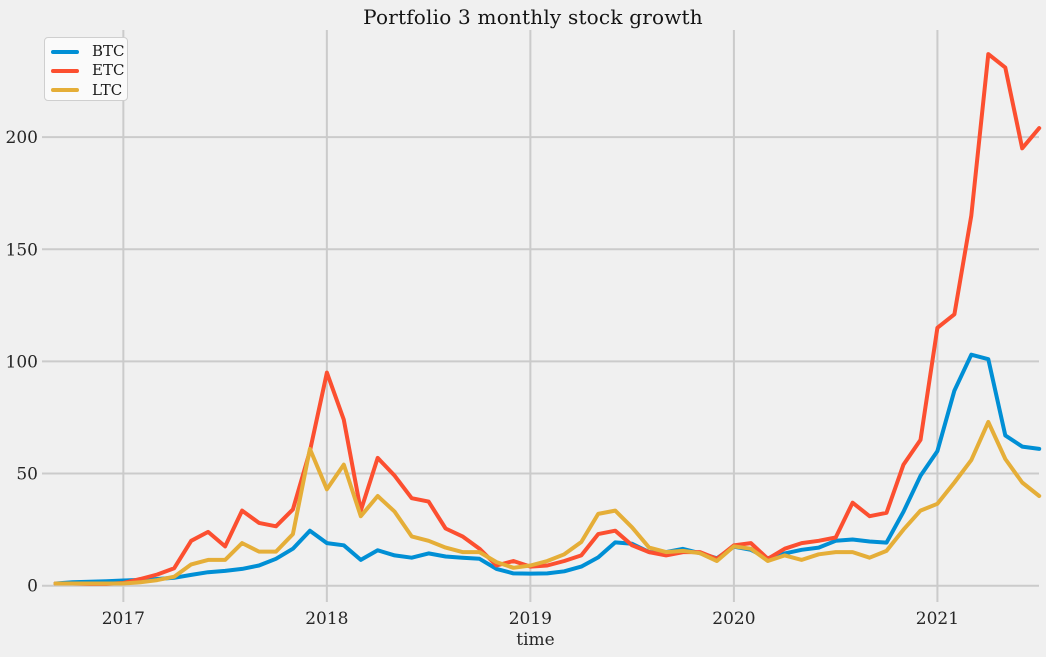 This screenshot has height=657, width=1046. What do you see at coordinates (535, 640) in the screenshot?
I see `x-axis-label: time` at bounding box center [535, 640].